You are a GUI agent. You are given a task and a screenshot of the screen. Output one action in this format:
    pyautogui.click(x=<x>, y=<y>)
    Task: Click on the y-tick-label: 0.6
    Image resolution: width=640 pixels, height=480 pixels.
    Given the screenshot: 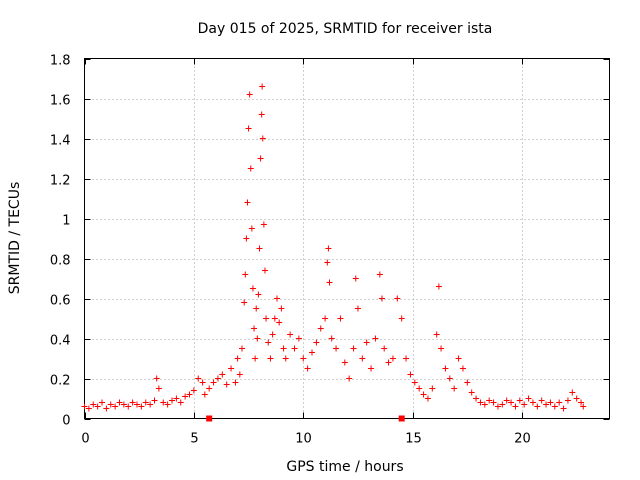 What is the action you would take?
    pyautogui.click(x=60, y=301)
    